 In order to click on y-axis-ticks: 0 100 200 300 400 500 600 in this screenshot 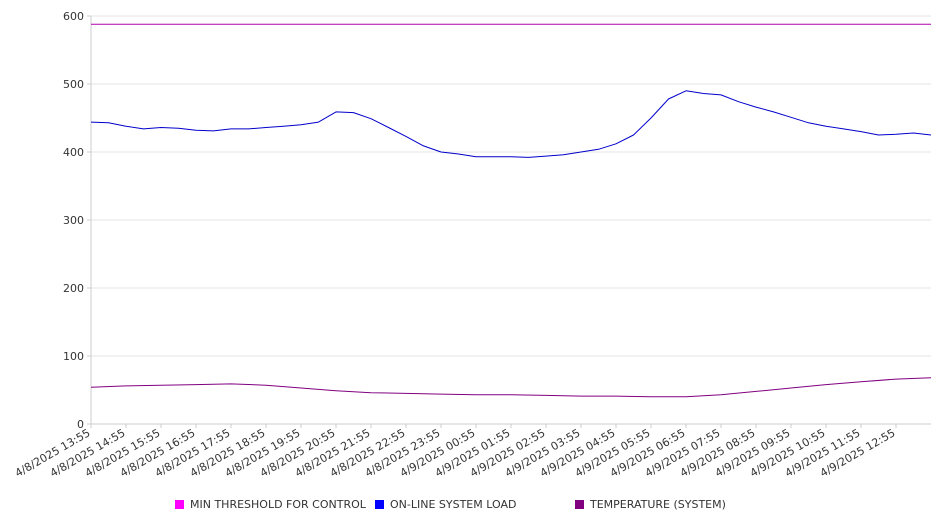, I will do `click(77, 220)`.